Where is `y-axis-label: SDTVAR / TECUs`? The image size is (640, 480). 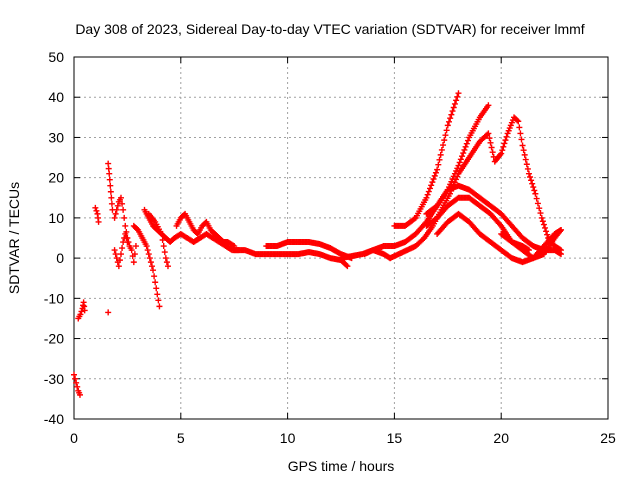 y-axis-label: SDTVAR / TECUs is located at coordinates (14, 238).